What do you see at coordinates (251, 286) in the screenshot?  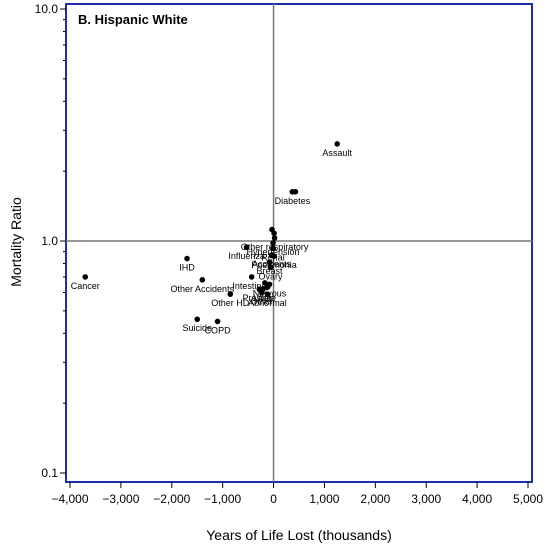 I see `data-point-label: Intestines` at bounding box center [251, 286].